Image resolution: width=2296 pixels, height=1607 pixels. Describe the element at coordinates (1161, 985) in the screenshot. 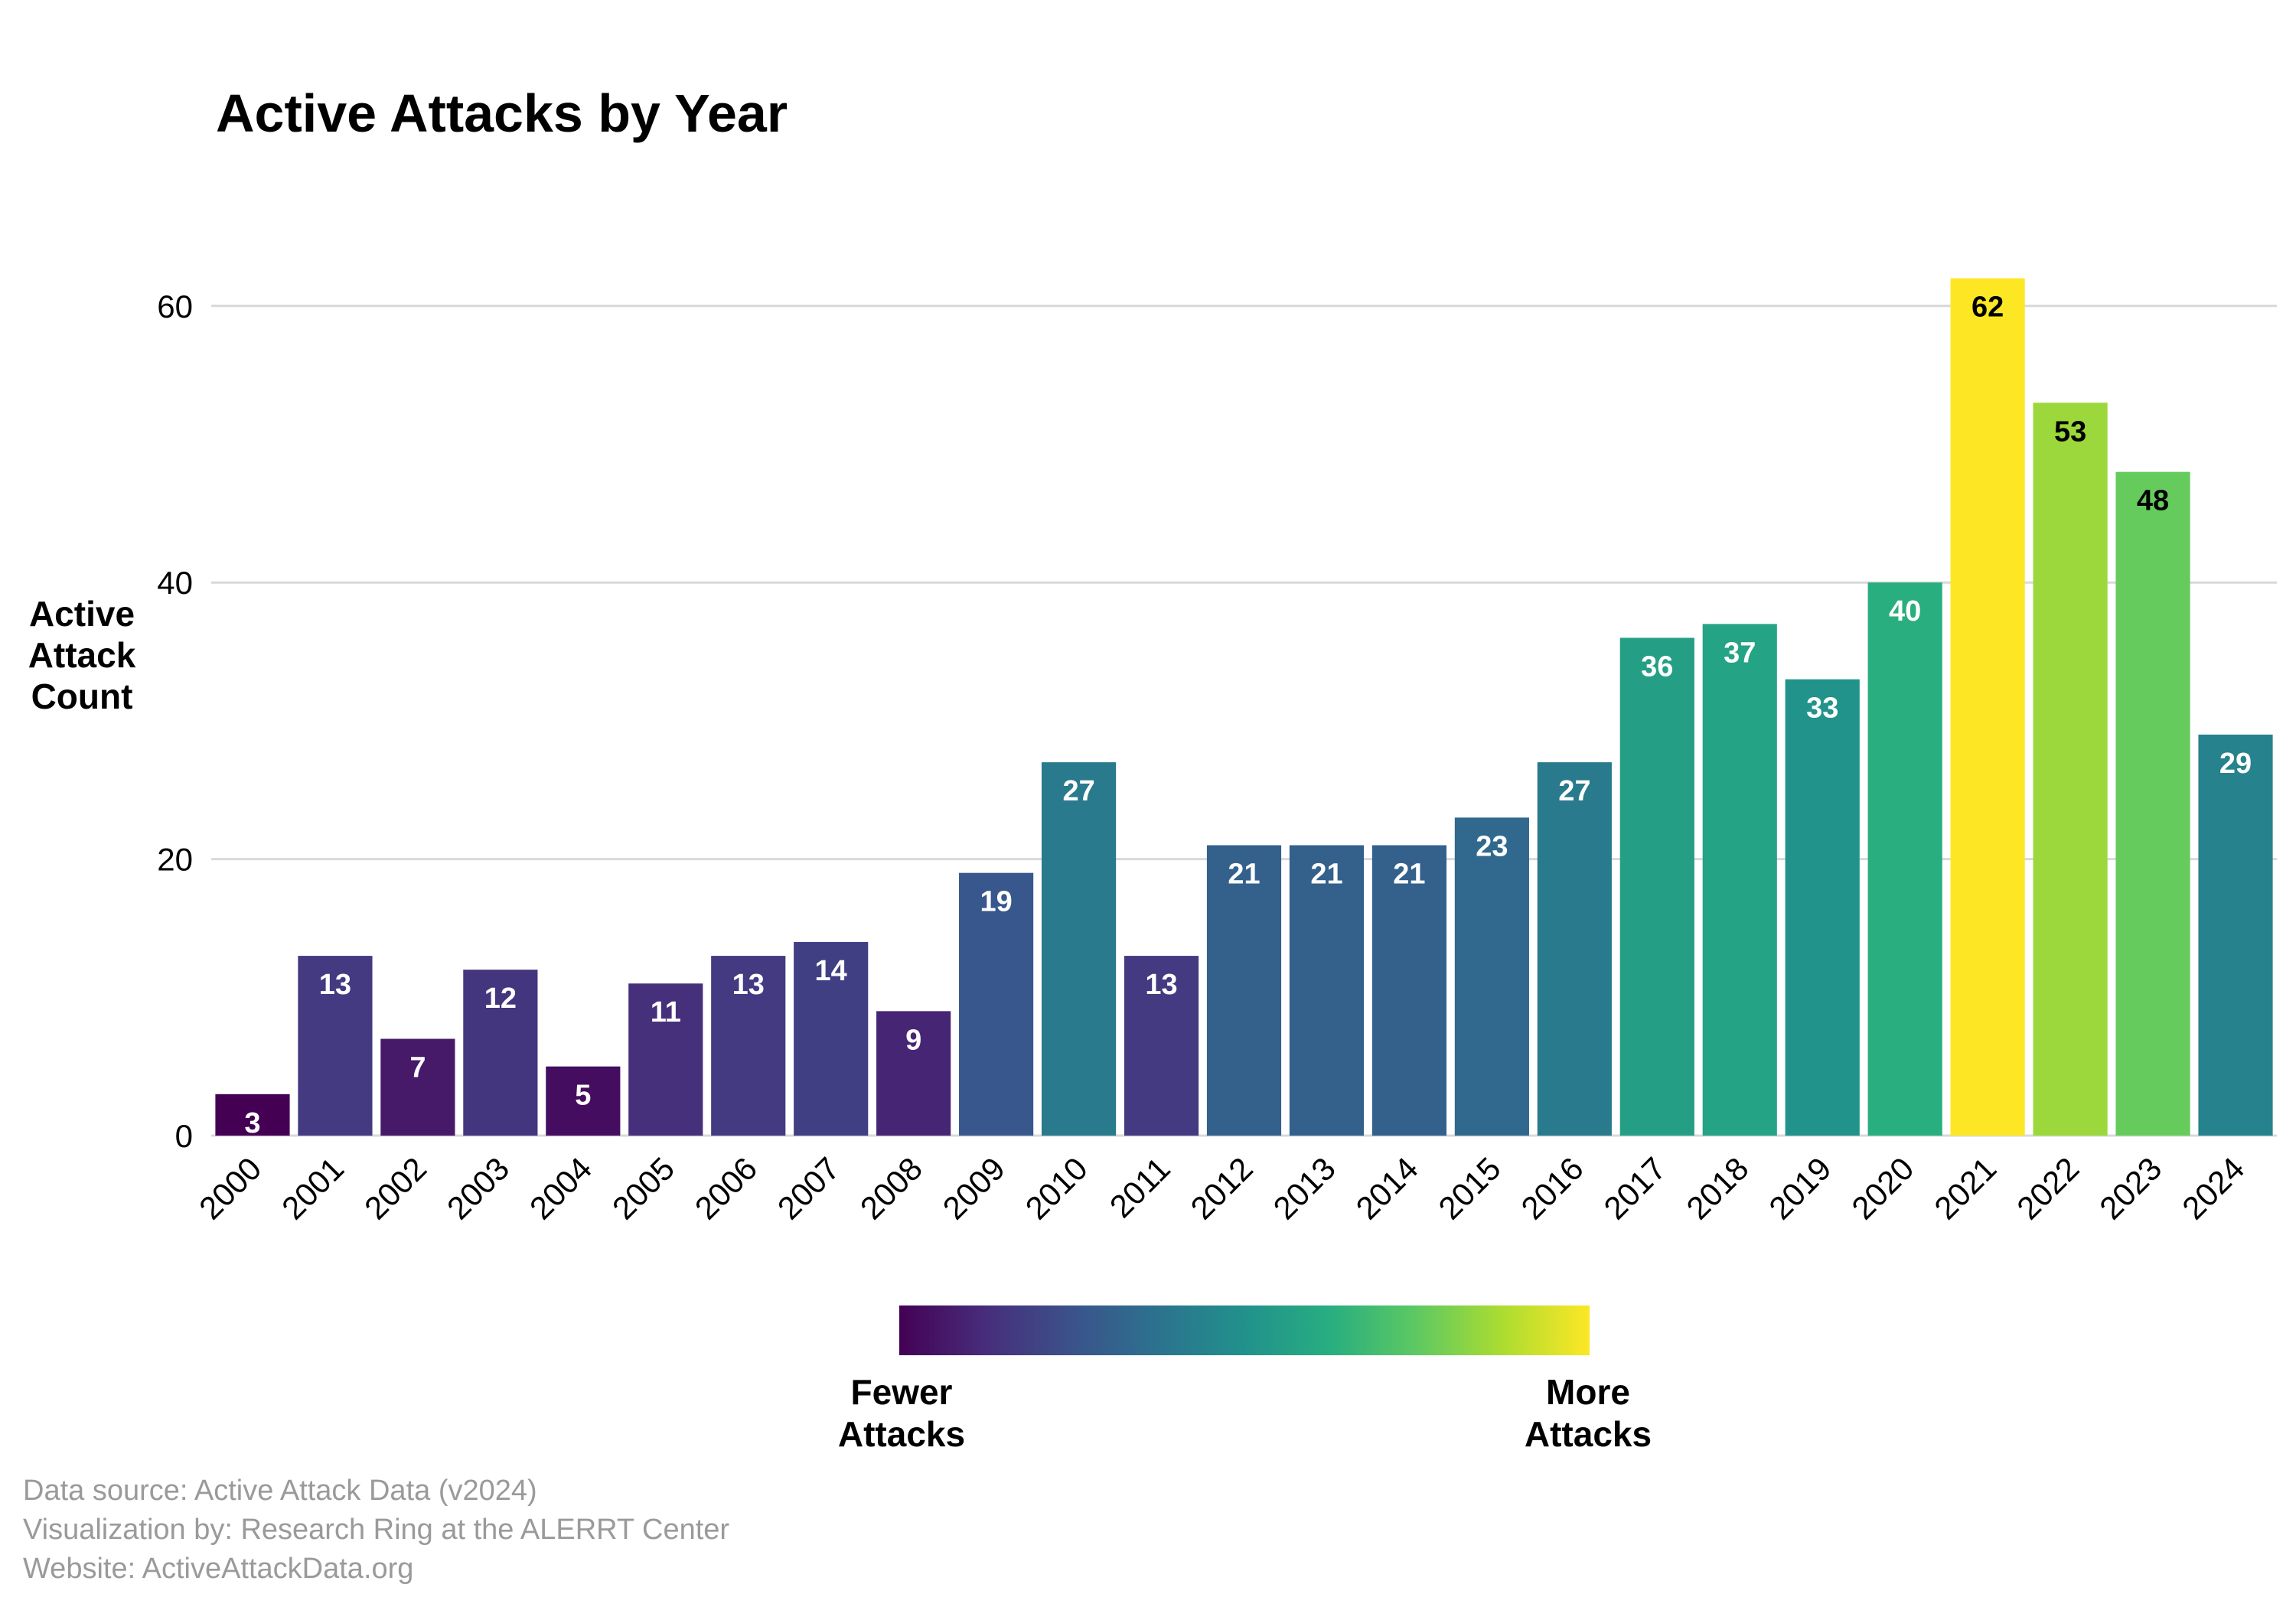

I see `data-label-2011: 13` at that location.